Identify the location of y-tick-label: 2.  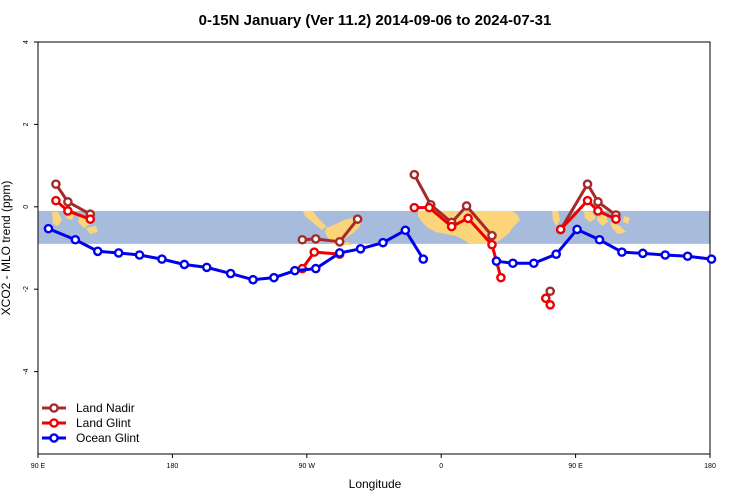
(26, 124).